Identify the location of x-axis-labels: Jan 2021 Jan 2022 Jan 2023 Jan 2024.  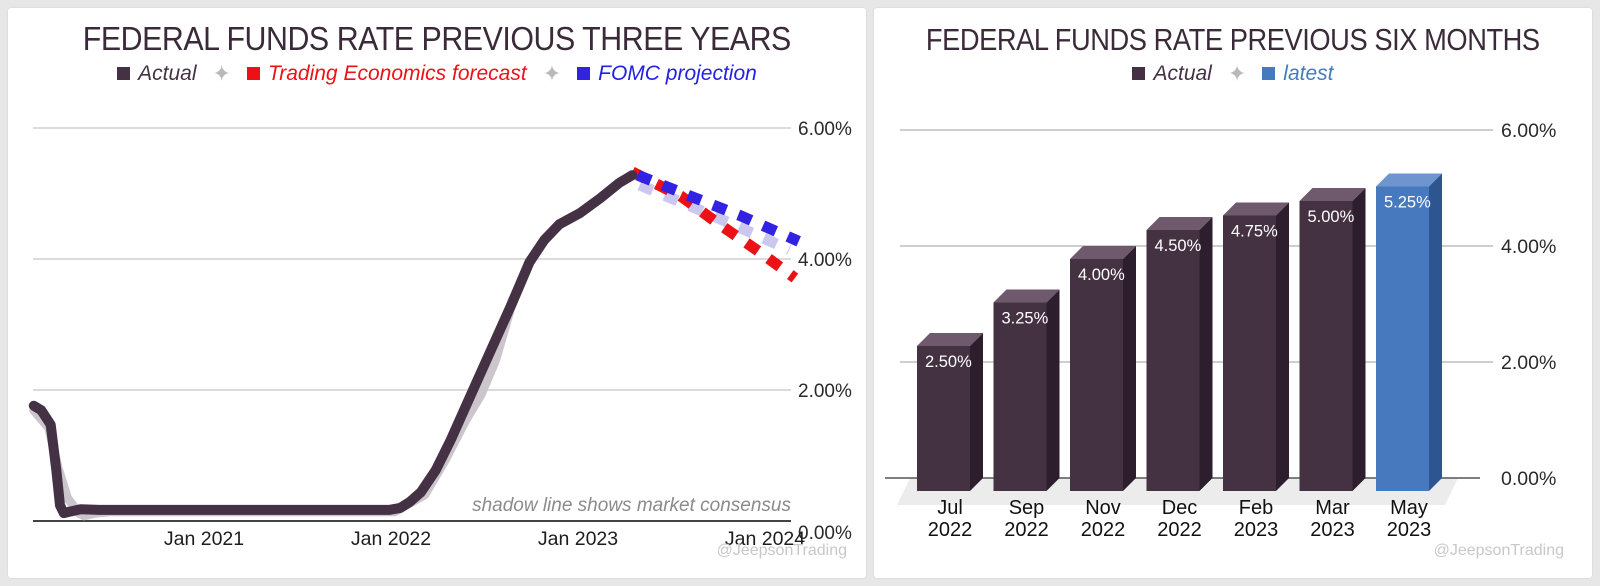
(484, 539).